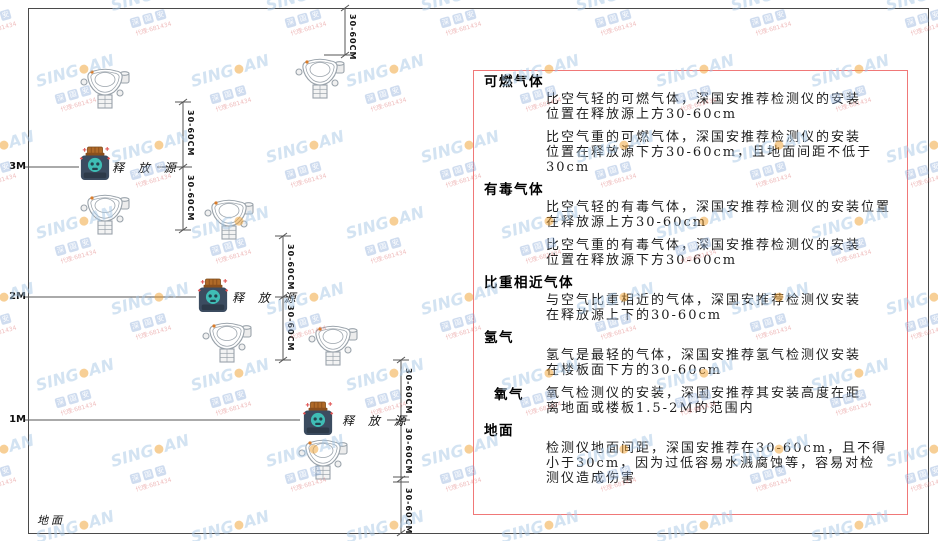  Describe the element at coordinates (704, 253) in the screenshot. I see `section-paragraph: 比空气重的有毒气体，深国安推荐检测仪的安装 位置在释放源下方30-60cm` at that location.